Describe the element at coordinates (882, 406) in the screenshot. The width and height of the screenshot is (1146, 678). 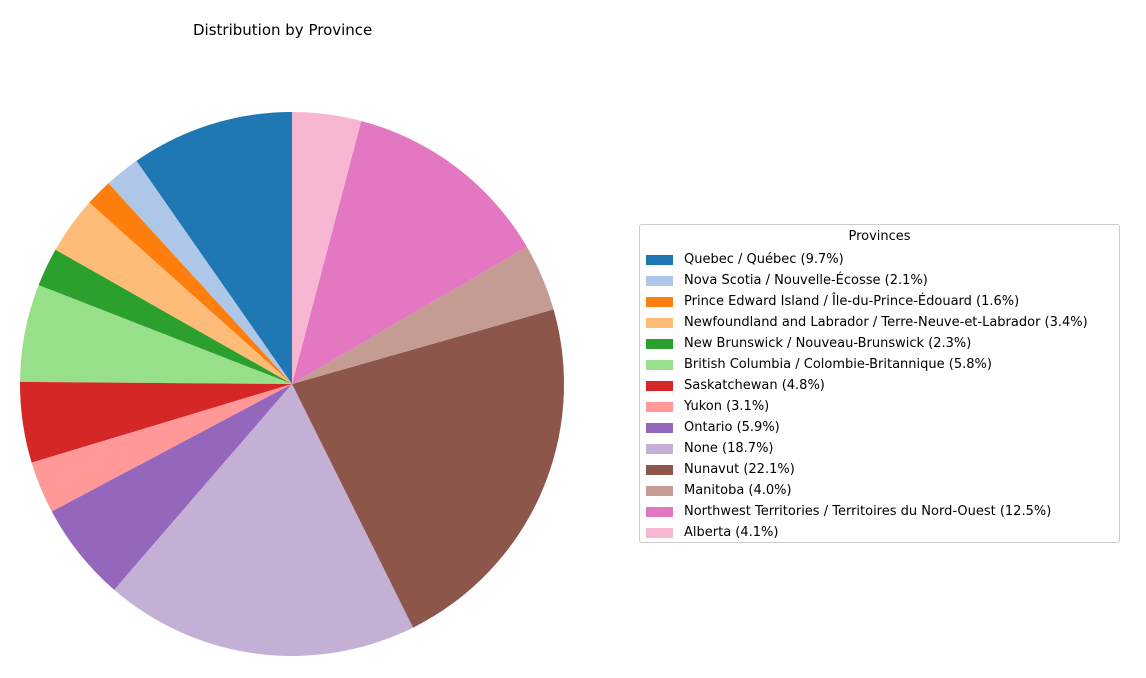
I see `legend-item-7: Yukon (3.1%)` at that location.